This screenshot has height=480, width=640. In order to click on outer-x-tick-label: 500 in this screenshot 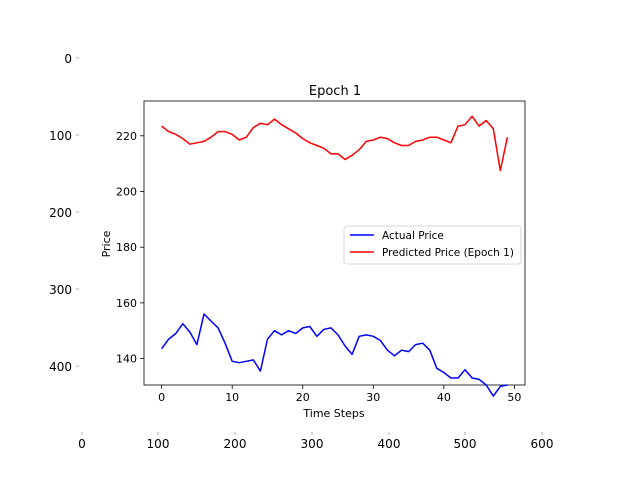, I will do `click(465, 444)`.